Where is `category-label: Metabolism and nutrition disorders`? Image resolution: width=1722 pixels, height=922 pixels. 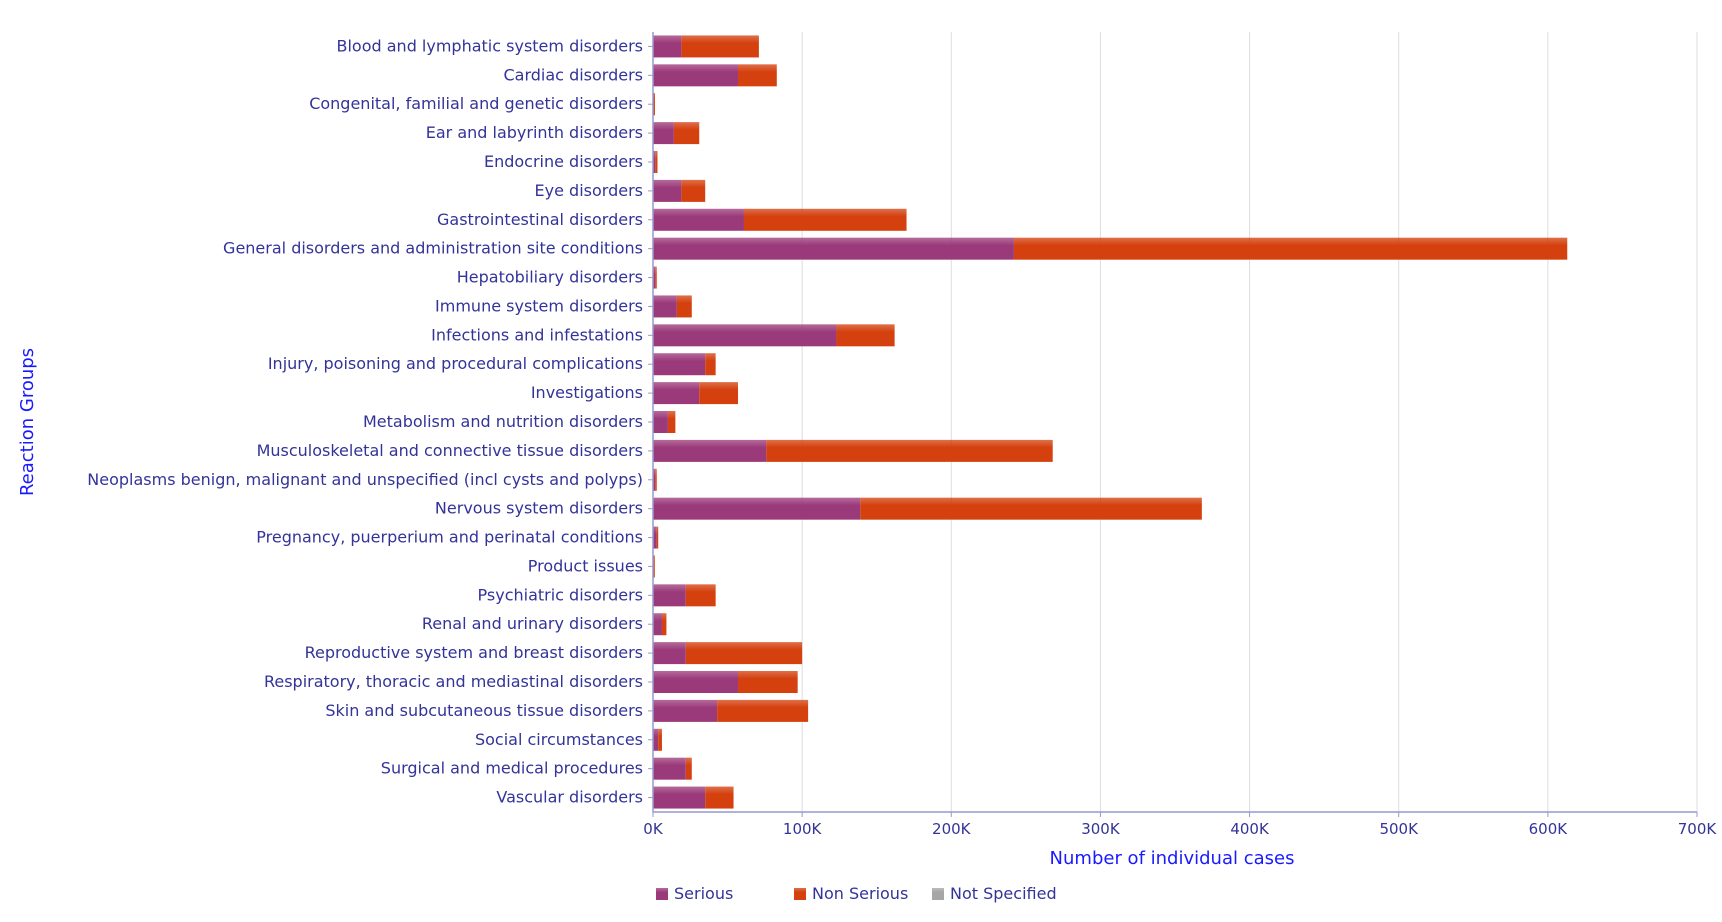 category-label: Metabolism and nutrition disorders is located at coordinates (503, 421).